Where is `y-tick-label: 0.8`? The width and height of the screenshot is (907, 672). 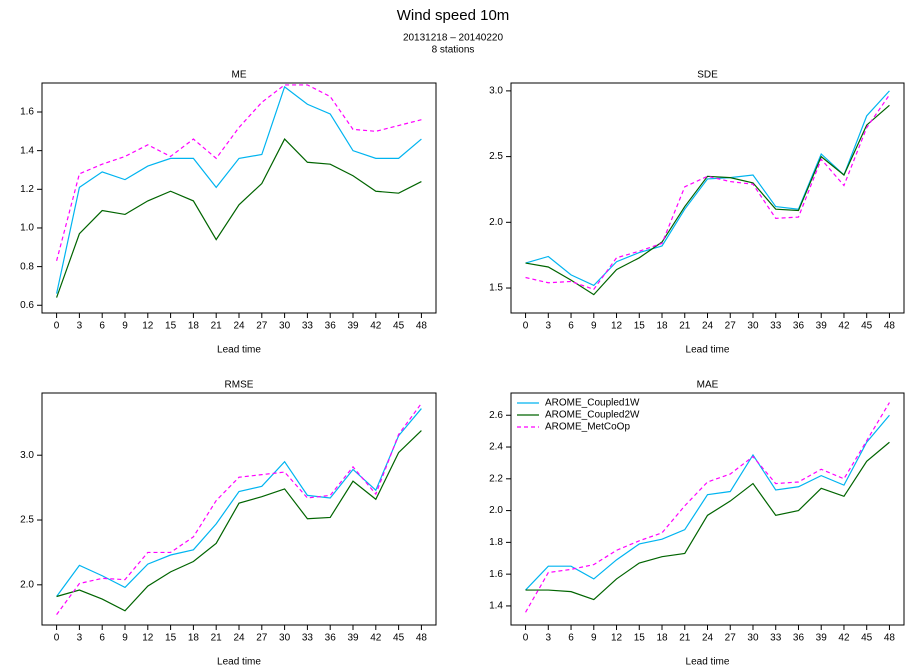
y-tick-label: 0.8 is located at coordinates (27, 266).